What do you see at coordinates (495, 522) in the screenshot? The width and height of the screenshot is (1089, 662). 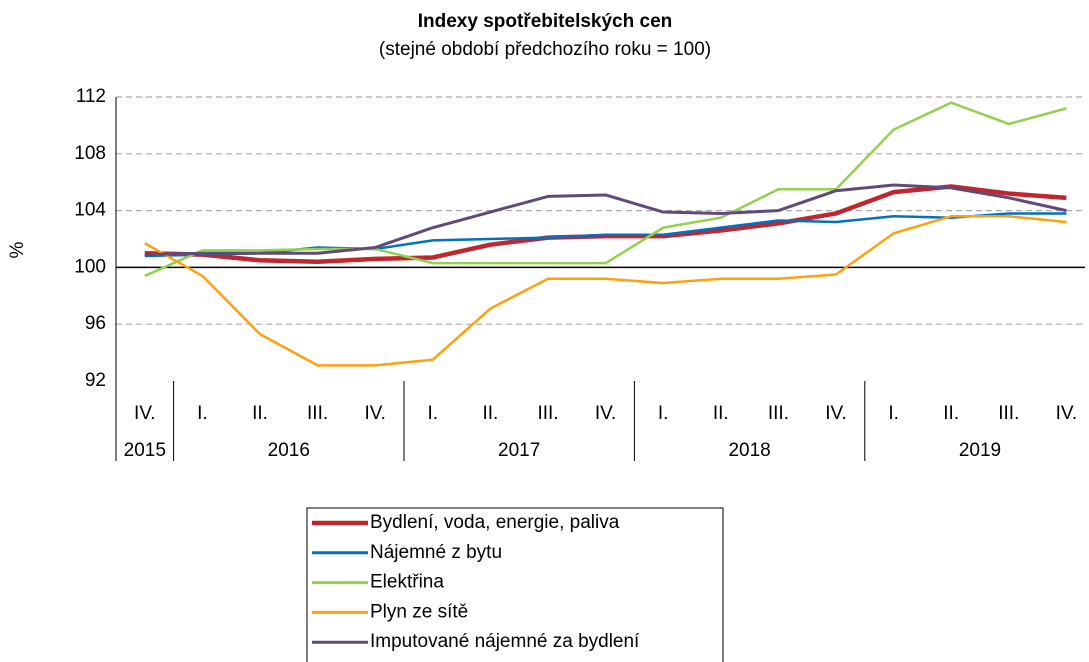 I see `legend-label: Bydlení, voda, energie, paliva` at bounding box center [495, 522].